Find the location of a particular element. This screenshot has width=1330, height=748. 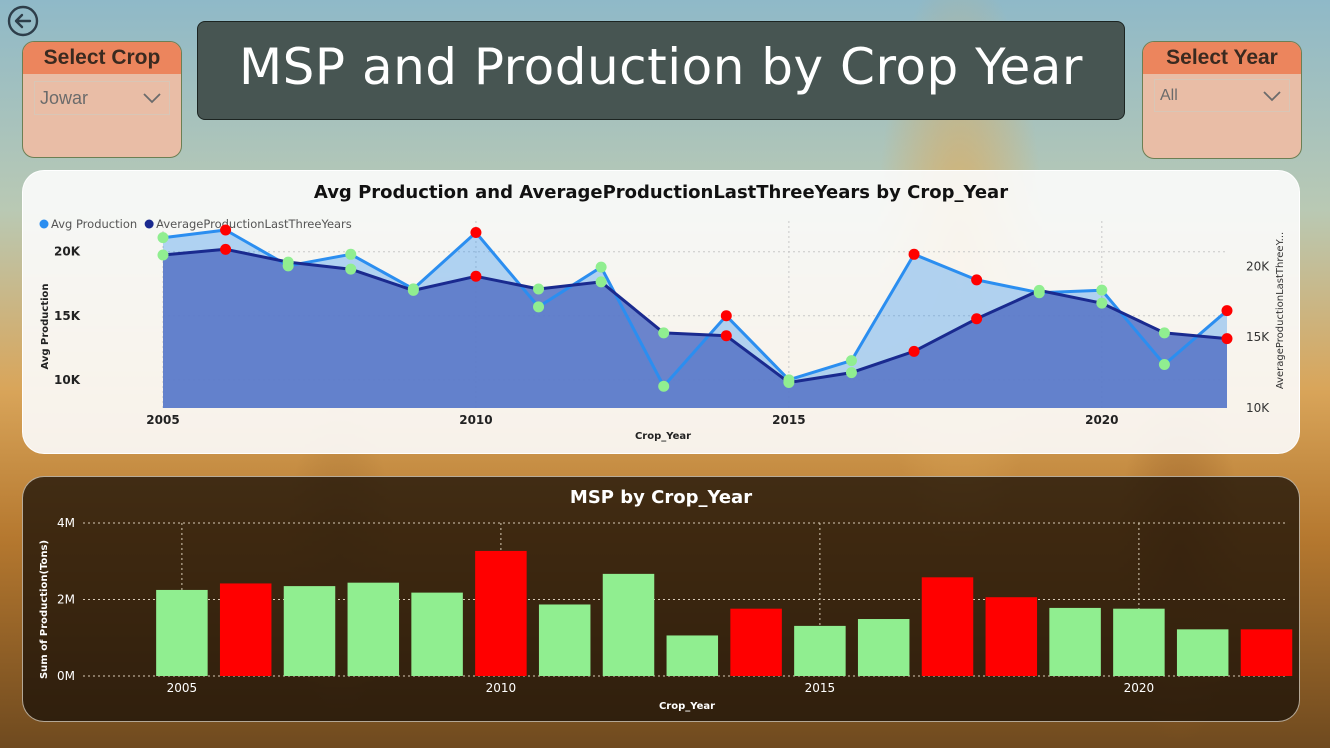

y2-tick-label: 15K is located at coordinates (1258, 337).